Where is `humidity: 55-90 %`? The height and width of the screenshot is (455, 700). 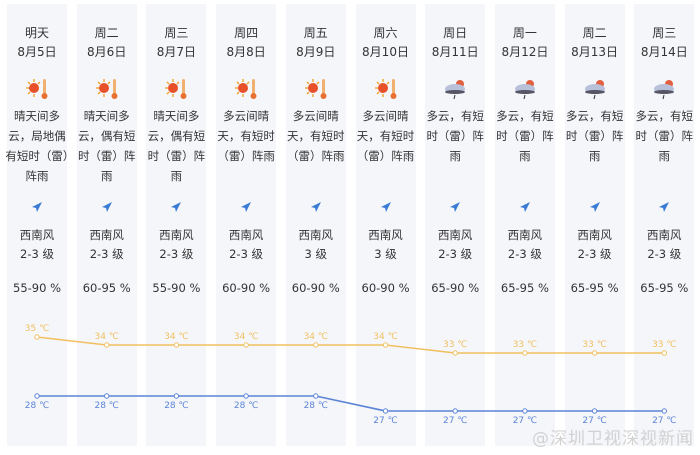
humidity: 55-90 % is located at coordinates (37, 288).